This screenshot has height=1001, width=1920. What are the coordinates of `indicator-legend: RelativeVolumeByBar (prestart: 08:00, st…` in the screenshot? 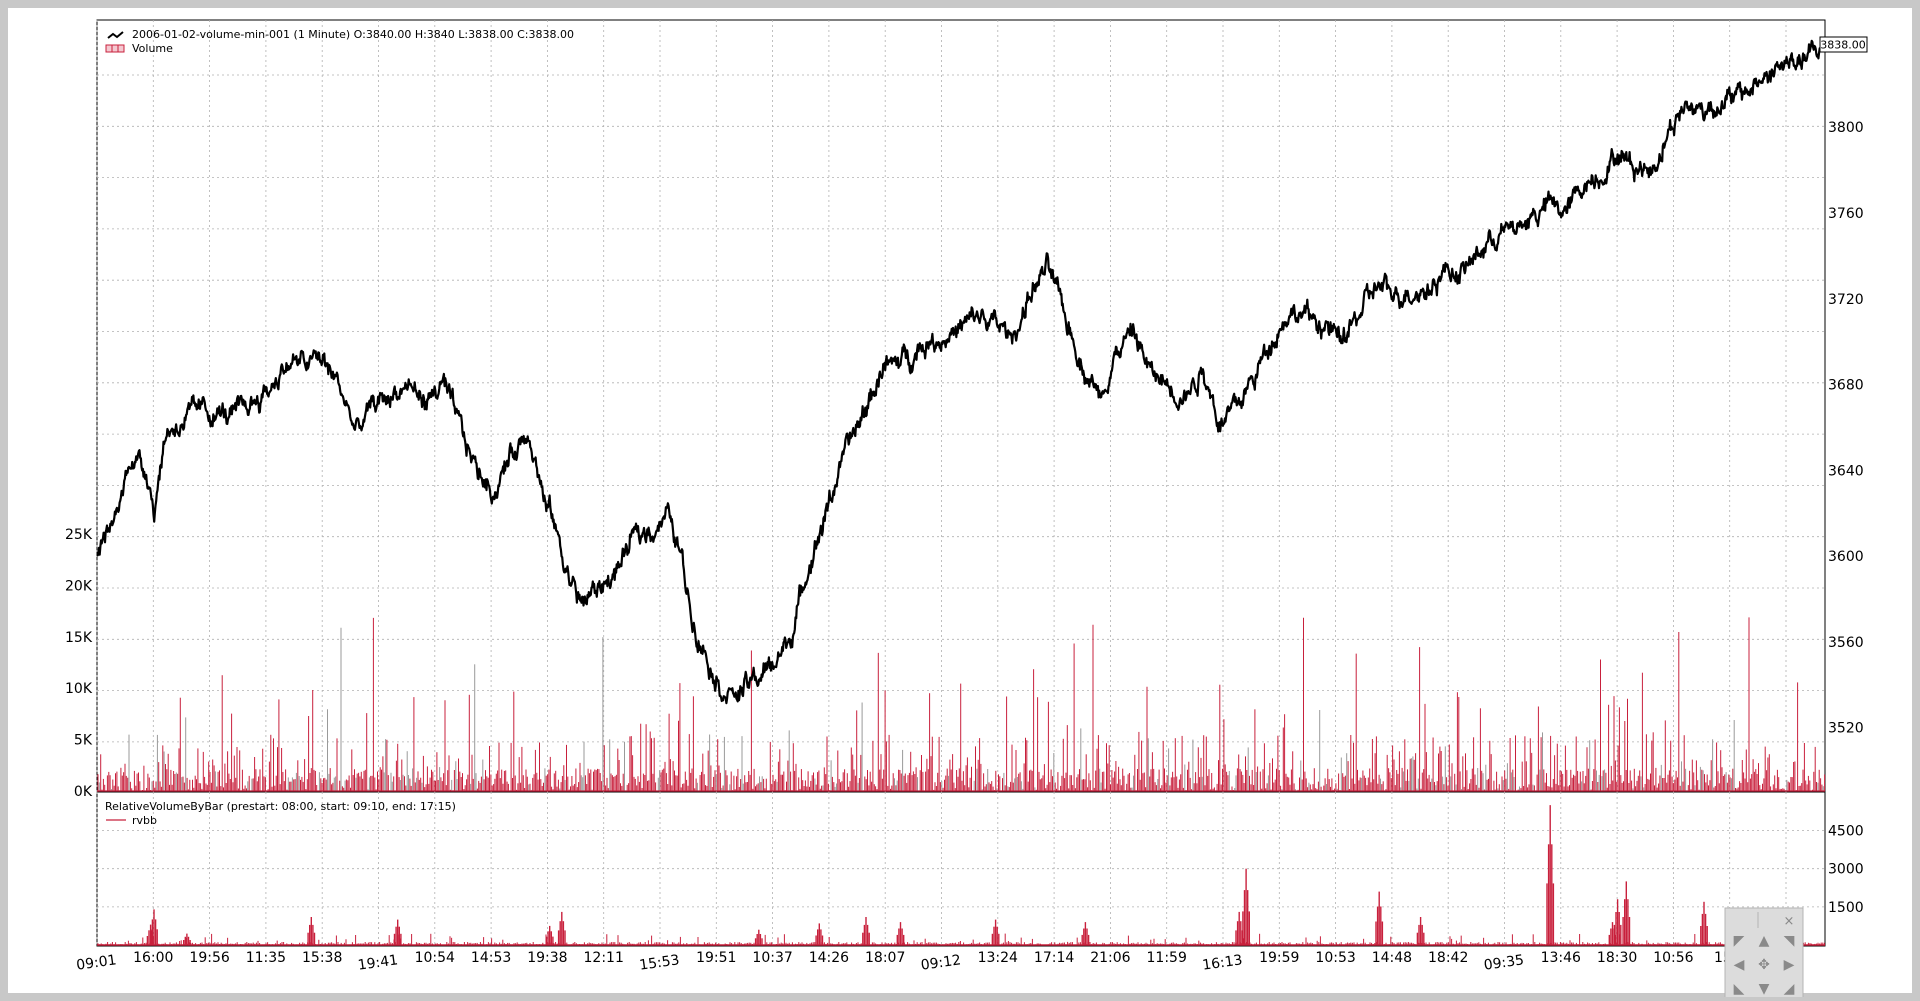 It's located at (280, 813).